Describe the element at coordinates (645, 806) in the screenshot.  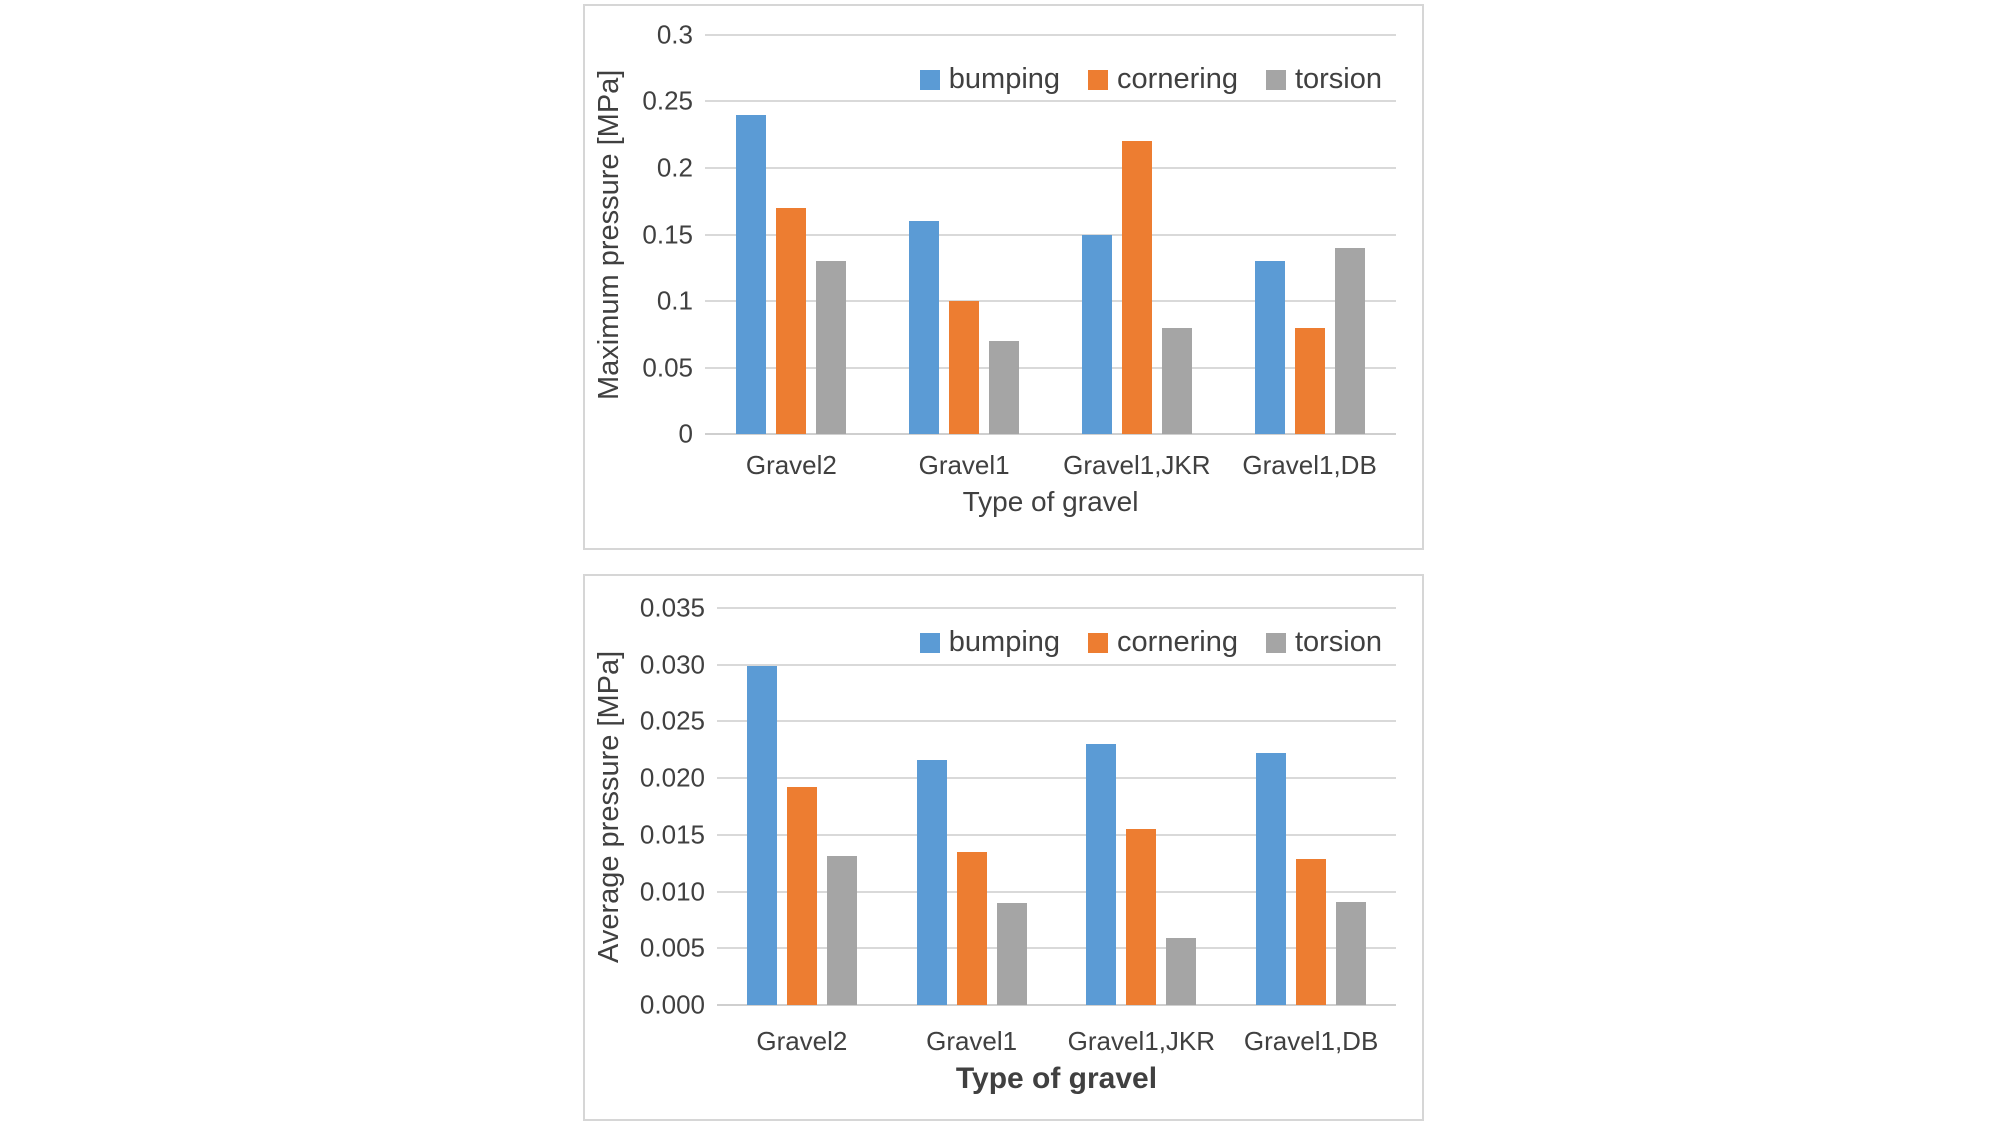
I see `y-axis-labels: 0.035 0.030 0.025 0.020 0.015 0.010 0.005 0.000` at that location.